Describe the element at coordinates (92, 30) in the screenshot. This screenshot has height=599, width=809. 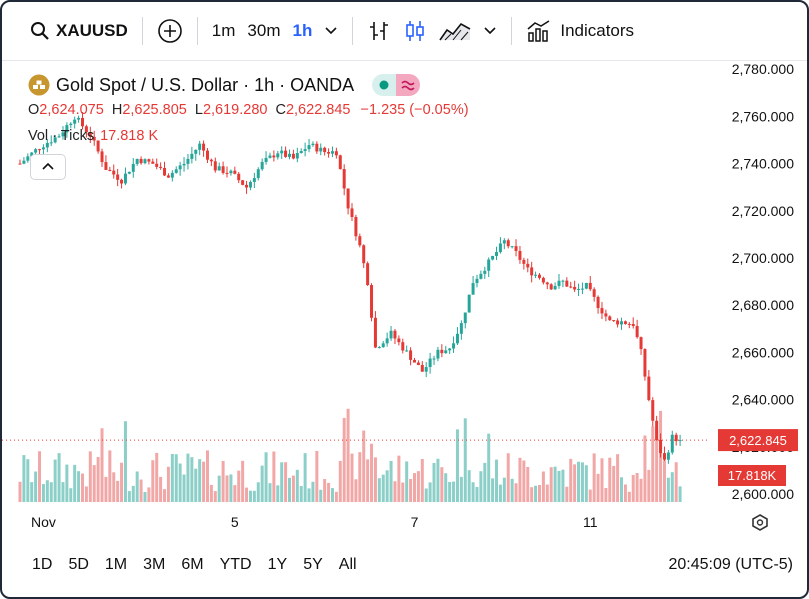
I see `symbol-label: XAUUSD` at that location.